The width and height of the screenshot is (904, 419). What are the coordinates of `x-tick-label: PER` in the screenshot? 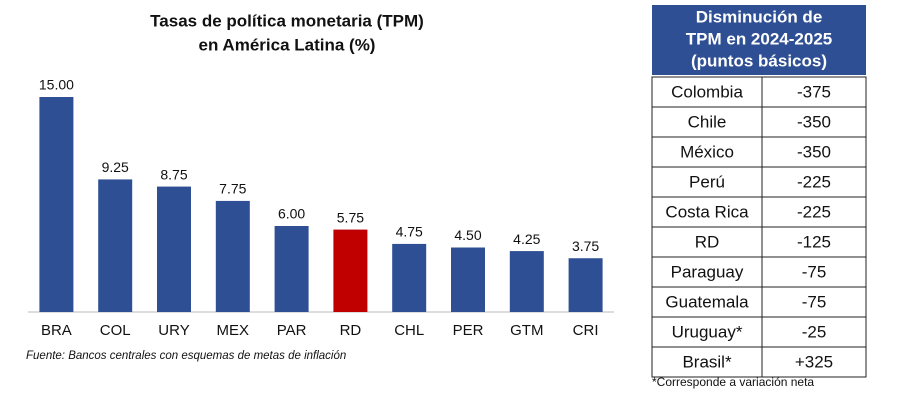 It's located at (468, 330).